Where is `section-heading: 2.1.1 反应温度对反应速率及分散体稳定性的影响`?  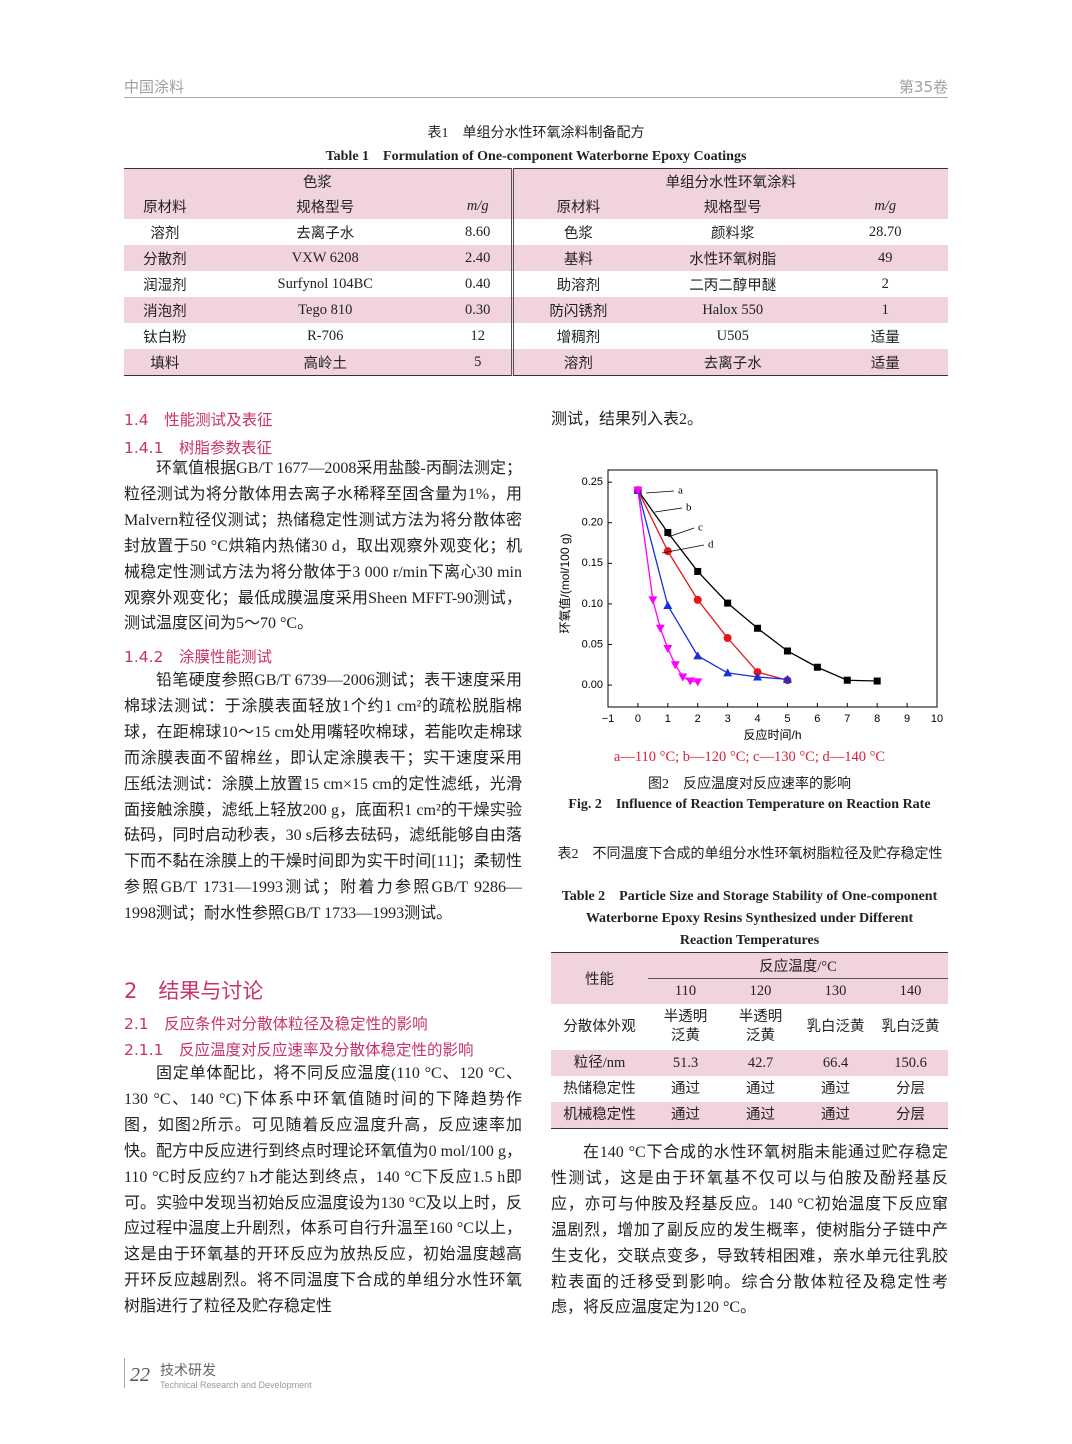
section-heading: 2.1.1 反应温度对反应速率及分散体稳定性的影响 is located at coordinates (299, 1050).